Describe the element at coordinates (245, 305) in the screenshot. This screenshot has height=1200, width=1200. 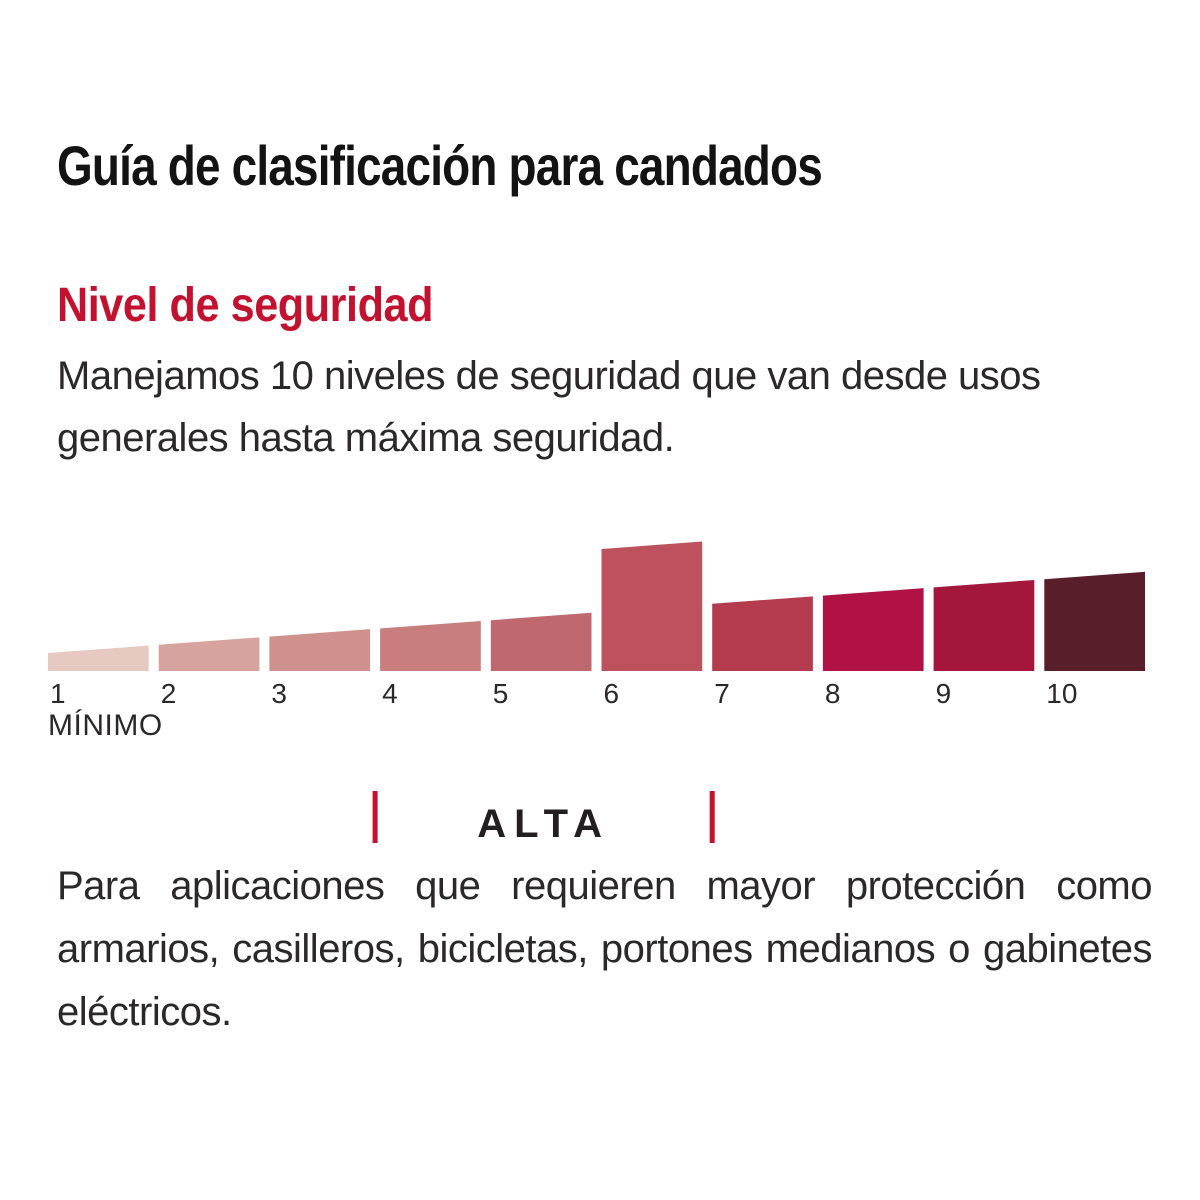
I see `security-level-heading: Nivel de seguridad` at that location.